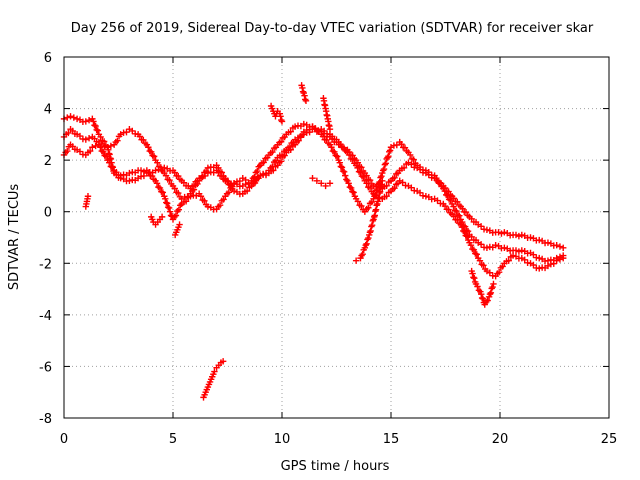  Describe the element at coordinates (282, 439) in the screenshot. I see `x-tick-label: 10` at that location.